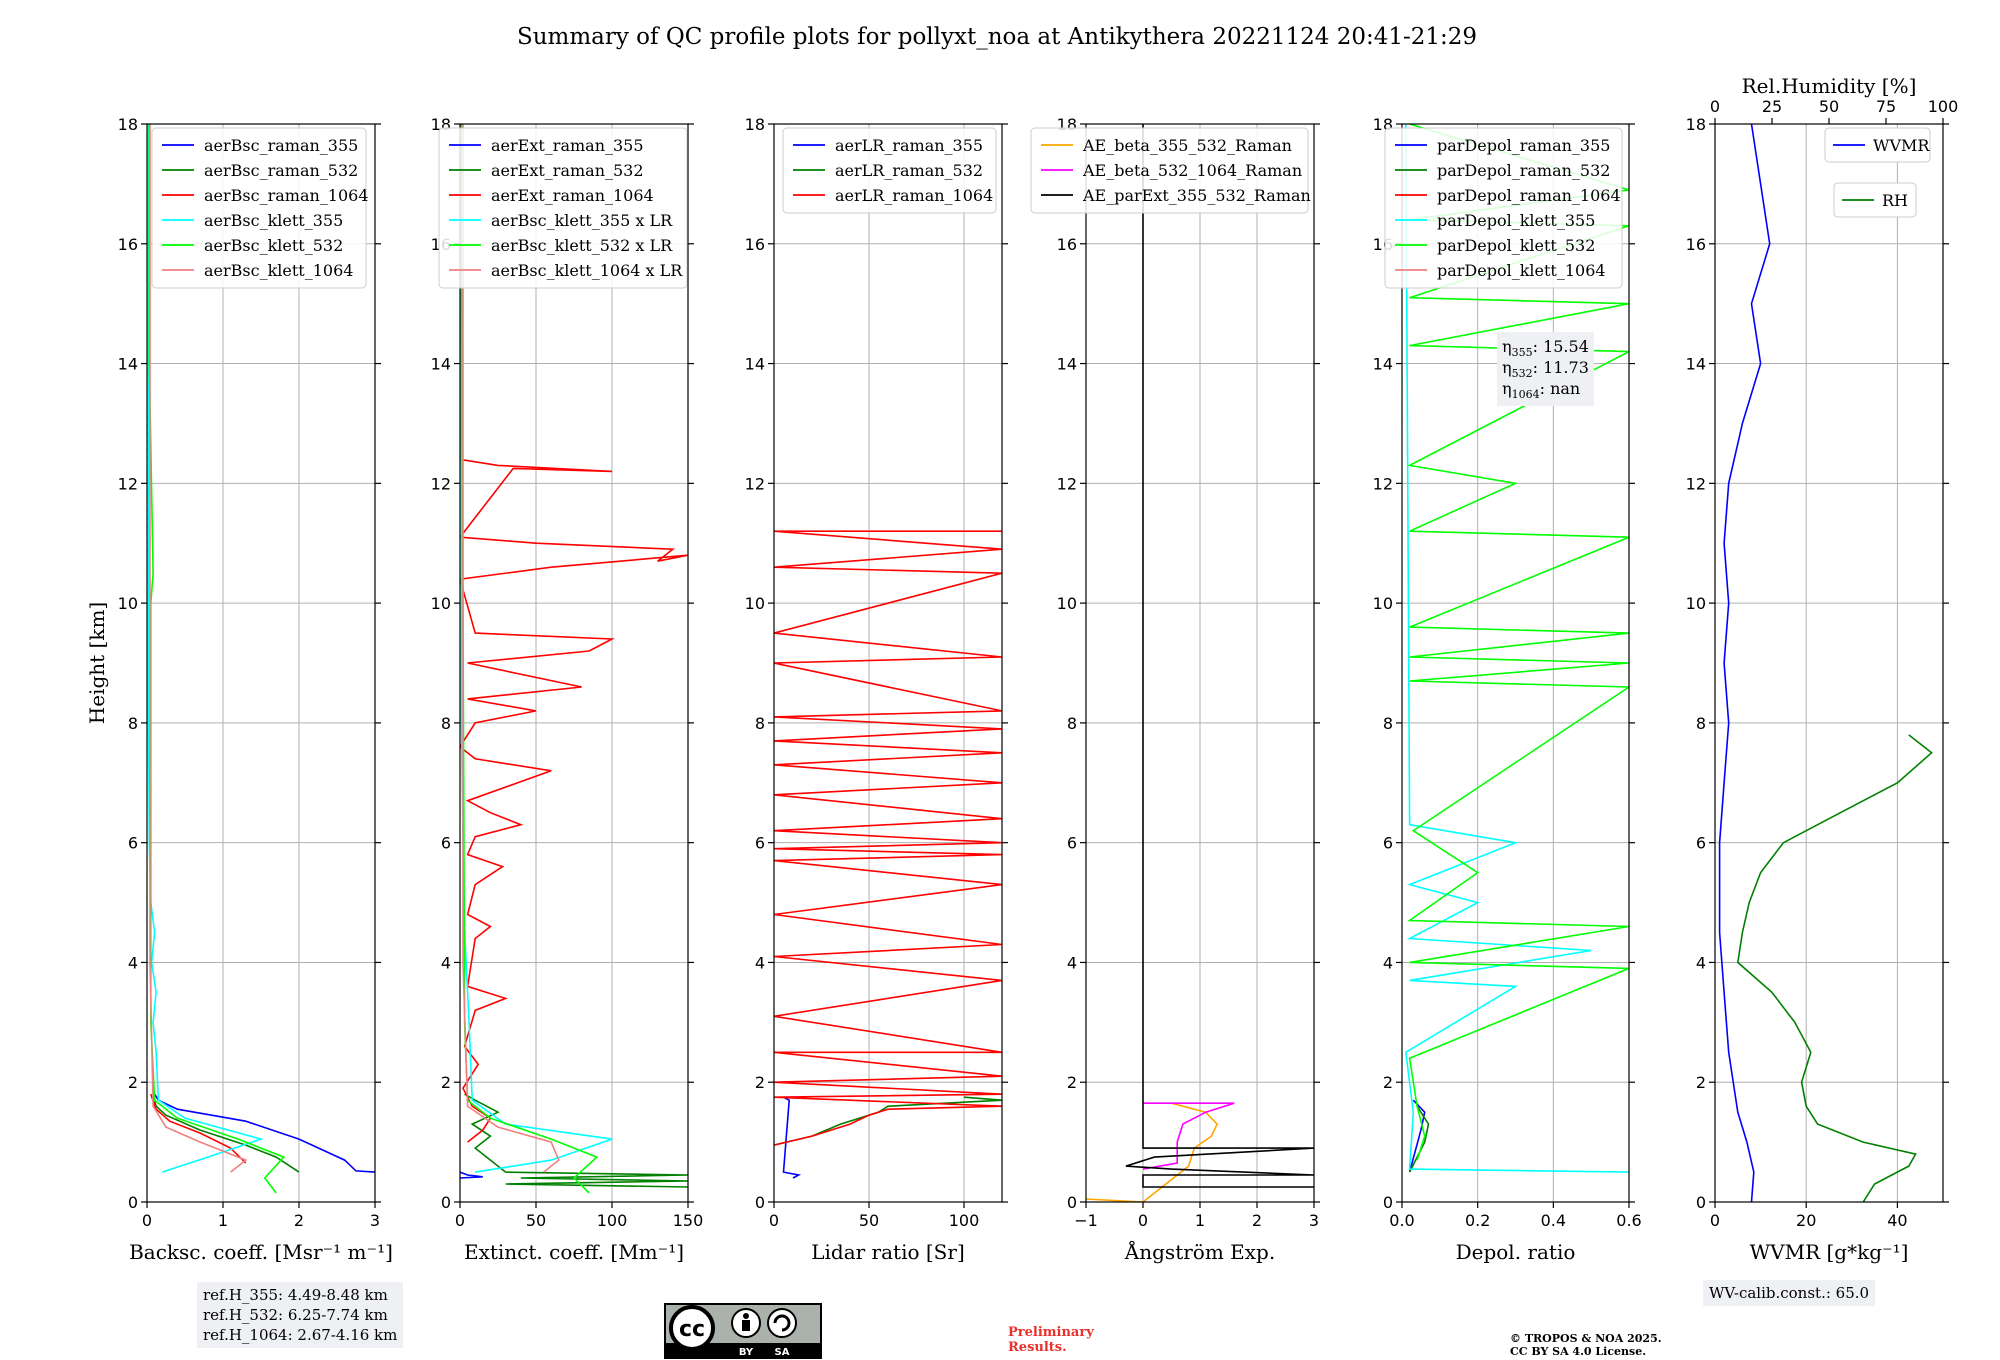  I want to click on legend-label: parDepol_klett_355, so click(1516, 220).